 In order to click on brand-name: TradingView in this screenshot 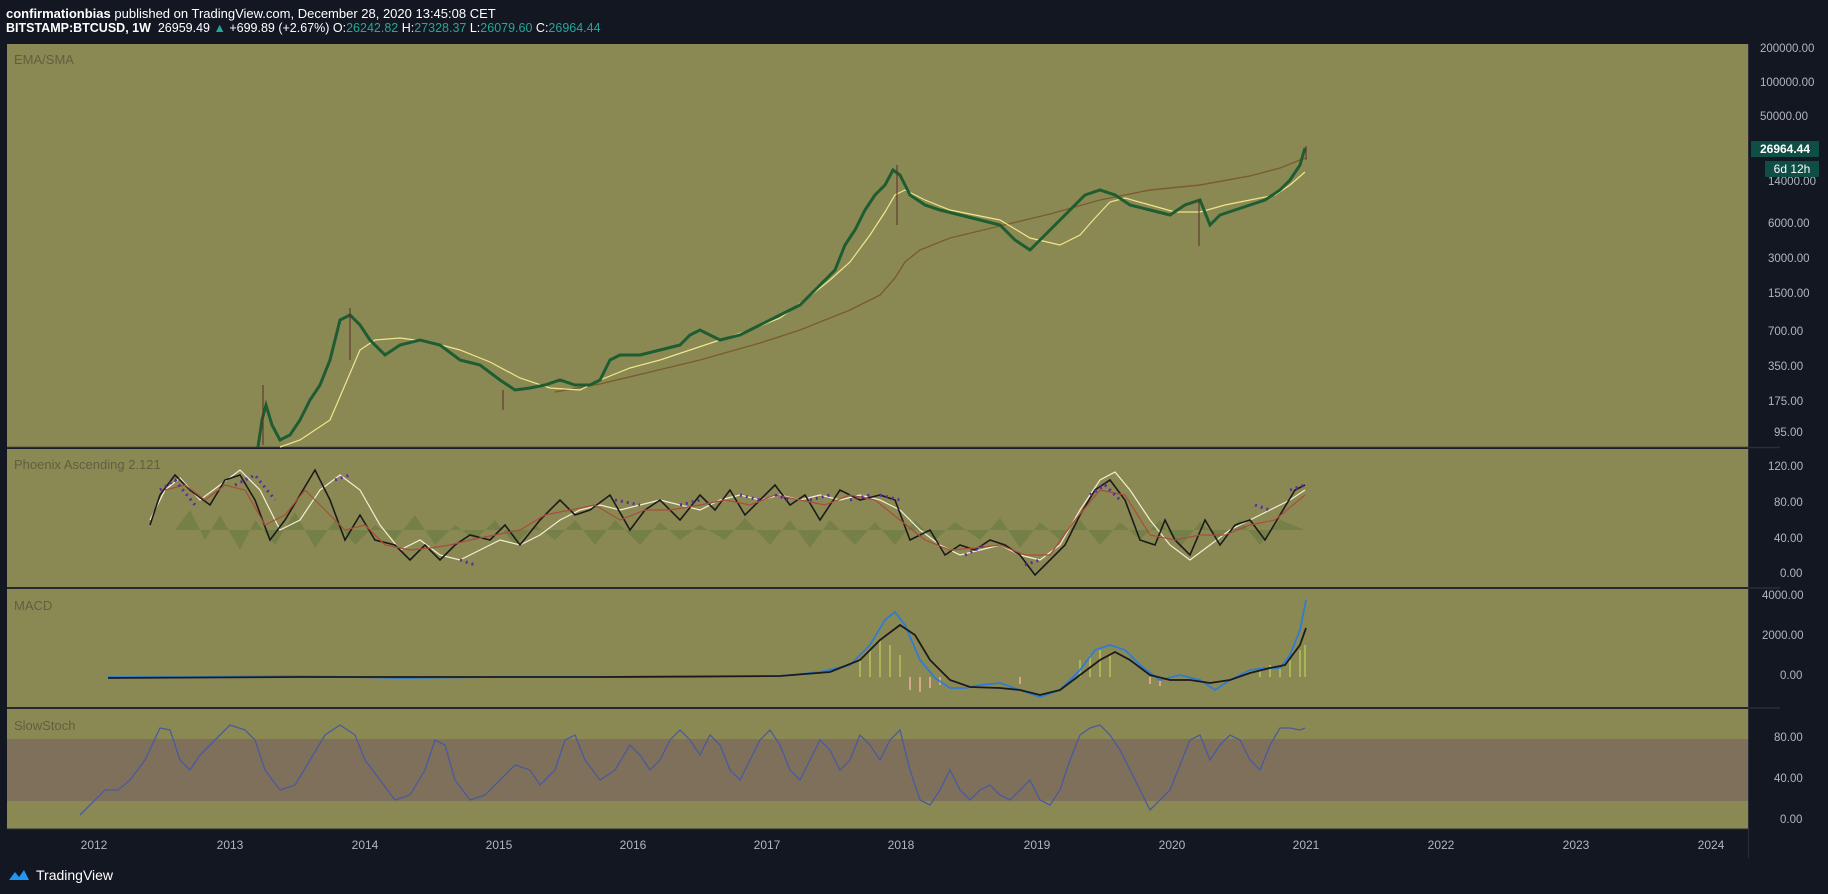, I will do `click(75, 875)`.